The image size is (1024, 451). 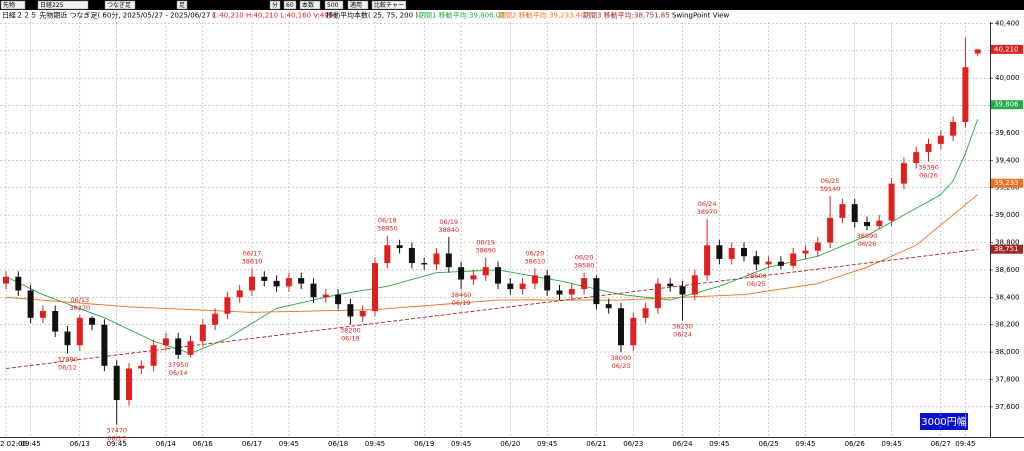 What do you see at coordinates (510, 444) in the screenshot?
I see `x-tick-label: 06/20` at bounding box center [510, 444].